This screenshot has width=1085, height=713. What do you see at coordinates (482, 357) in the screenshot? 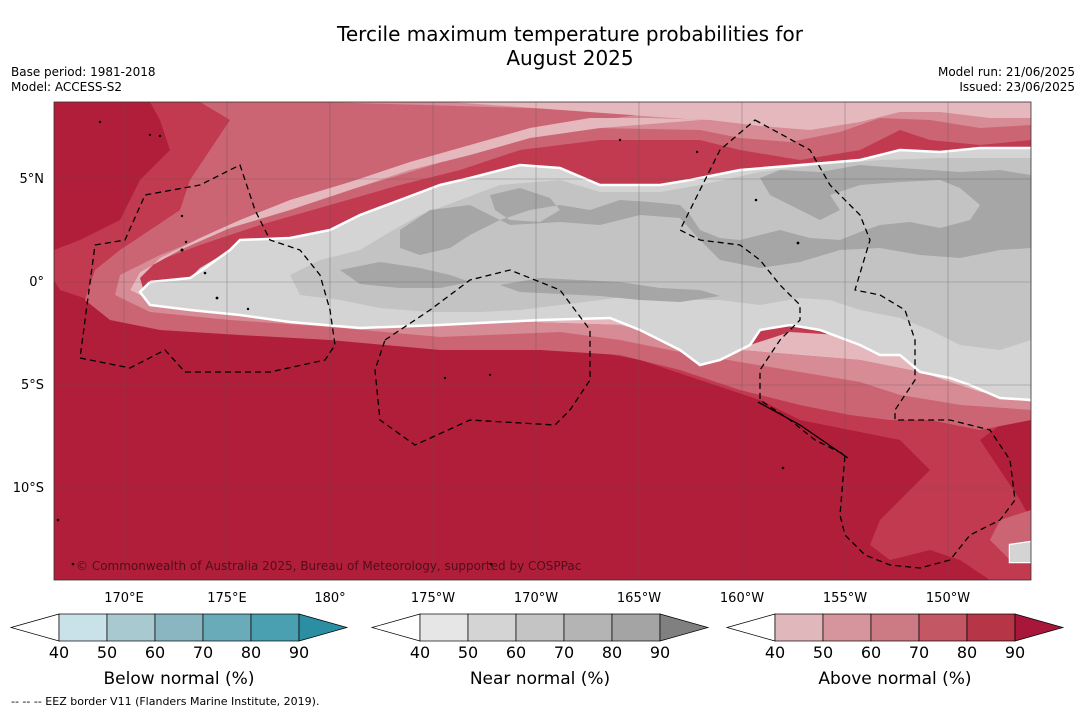
I see `eez-phoenix-islands` at bounding box center [482, 357].